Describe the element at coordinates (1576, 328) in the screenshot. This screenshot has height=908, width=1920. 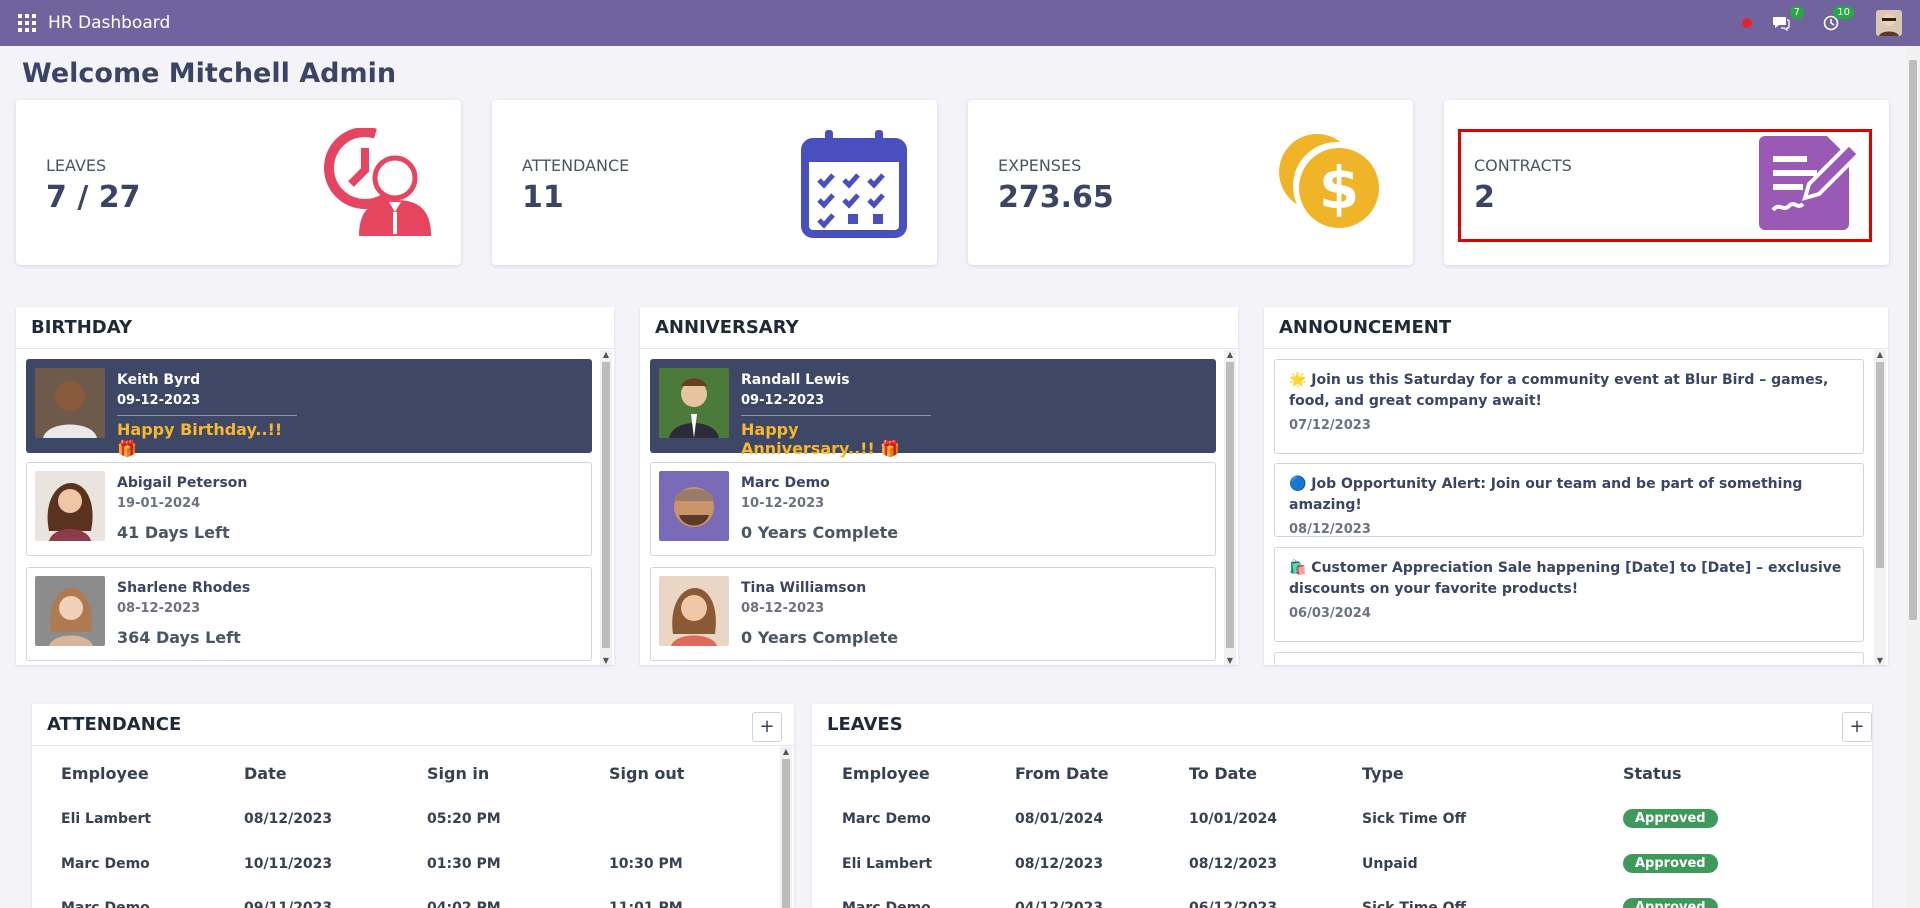
I see `announcement-title: ANNOUNCEMENT` at that location.